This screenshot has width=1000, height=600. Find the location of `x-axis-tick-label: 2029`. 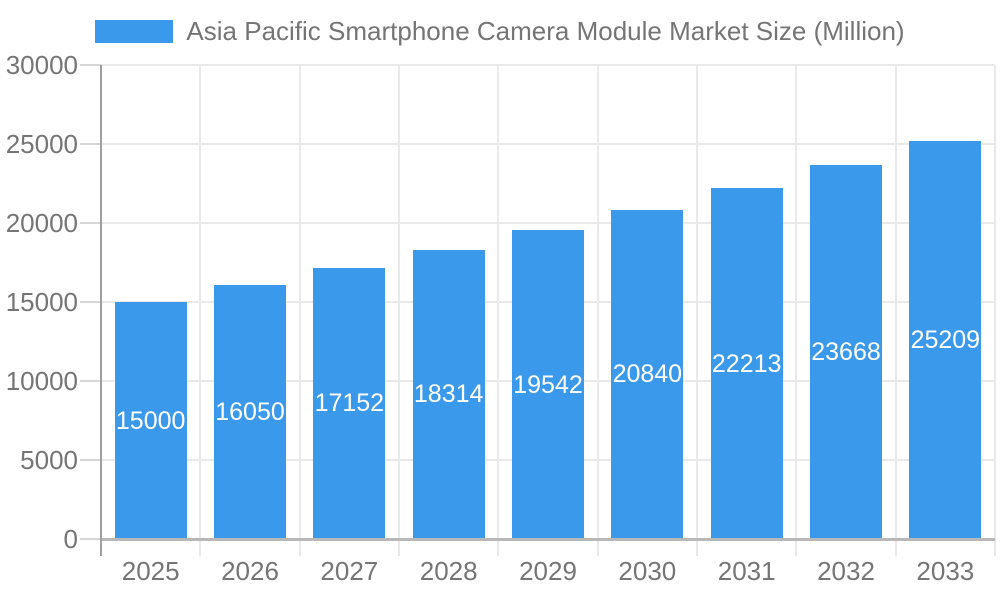

x-axis-tick-label: 2029 is located at coordinates (548, 571).